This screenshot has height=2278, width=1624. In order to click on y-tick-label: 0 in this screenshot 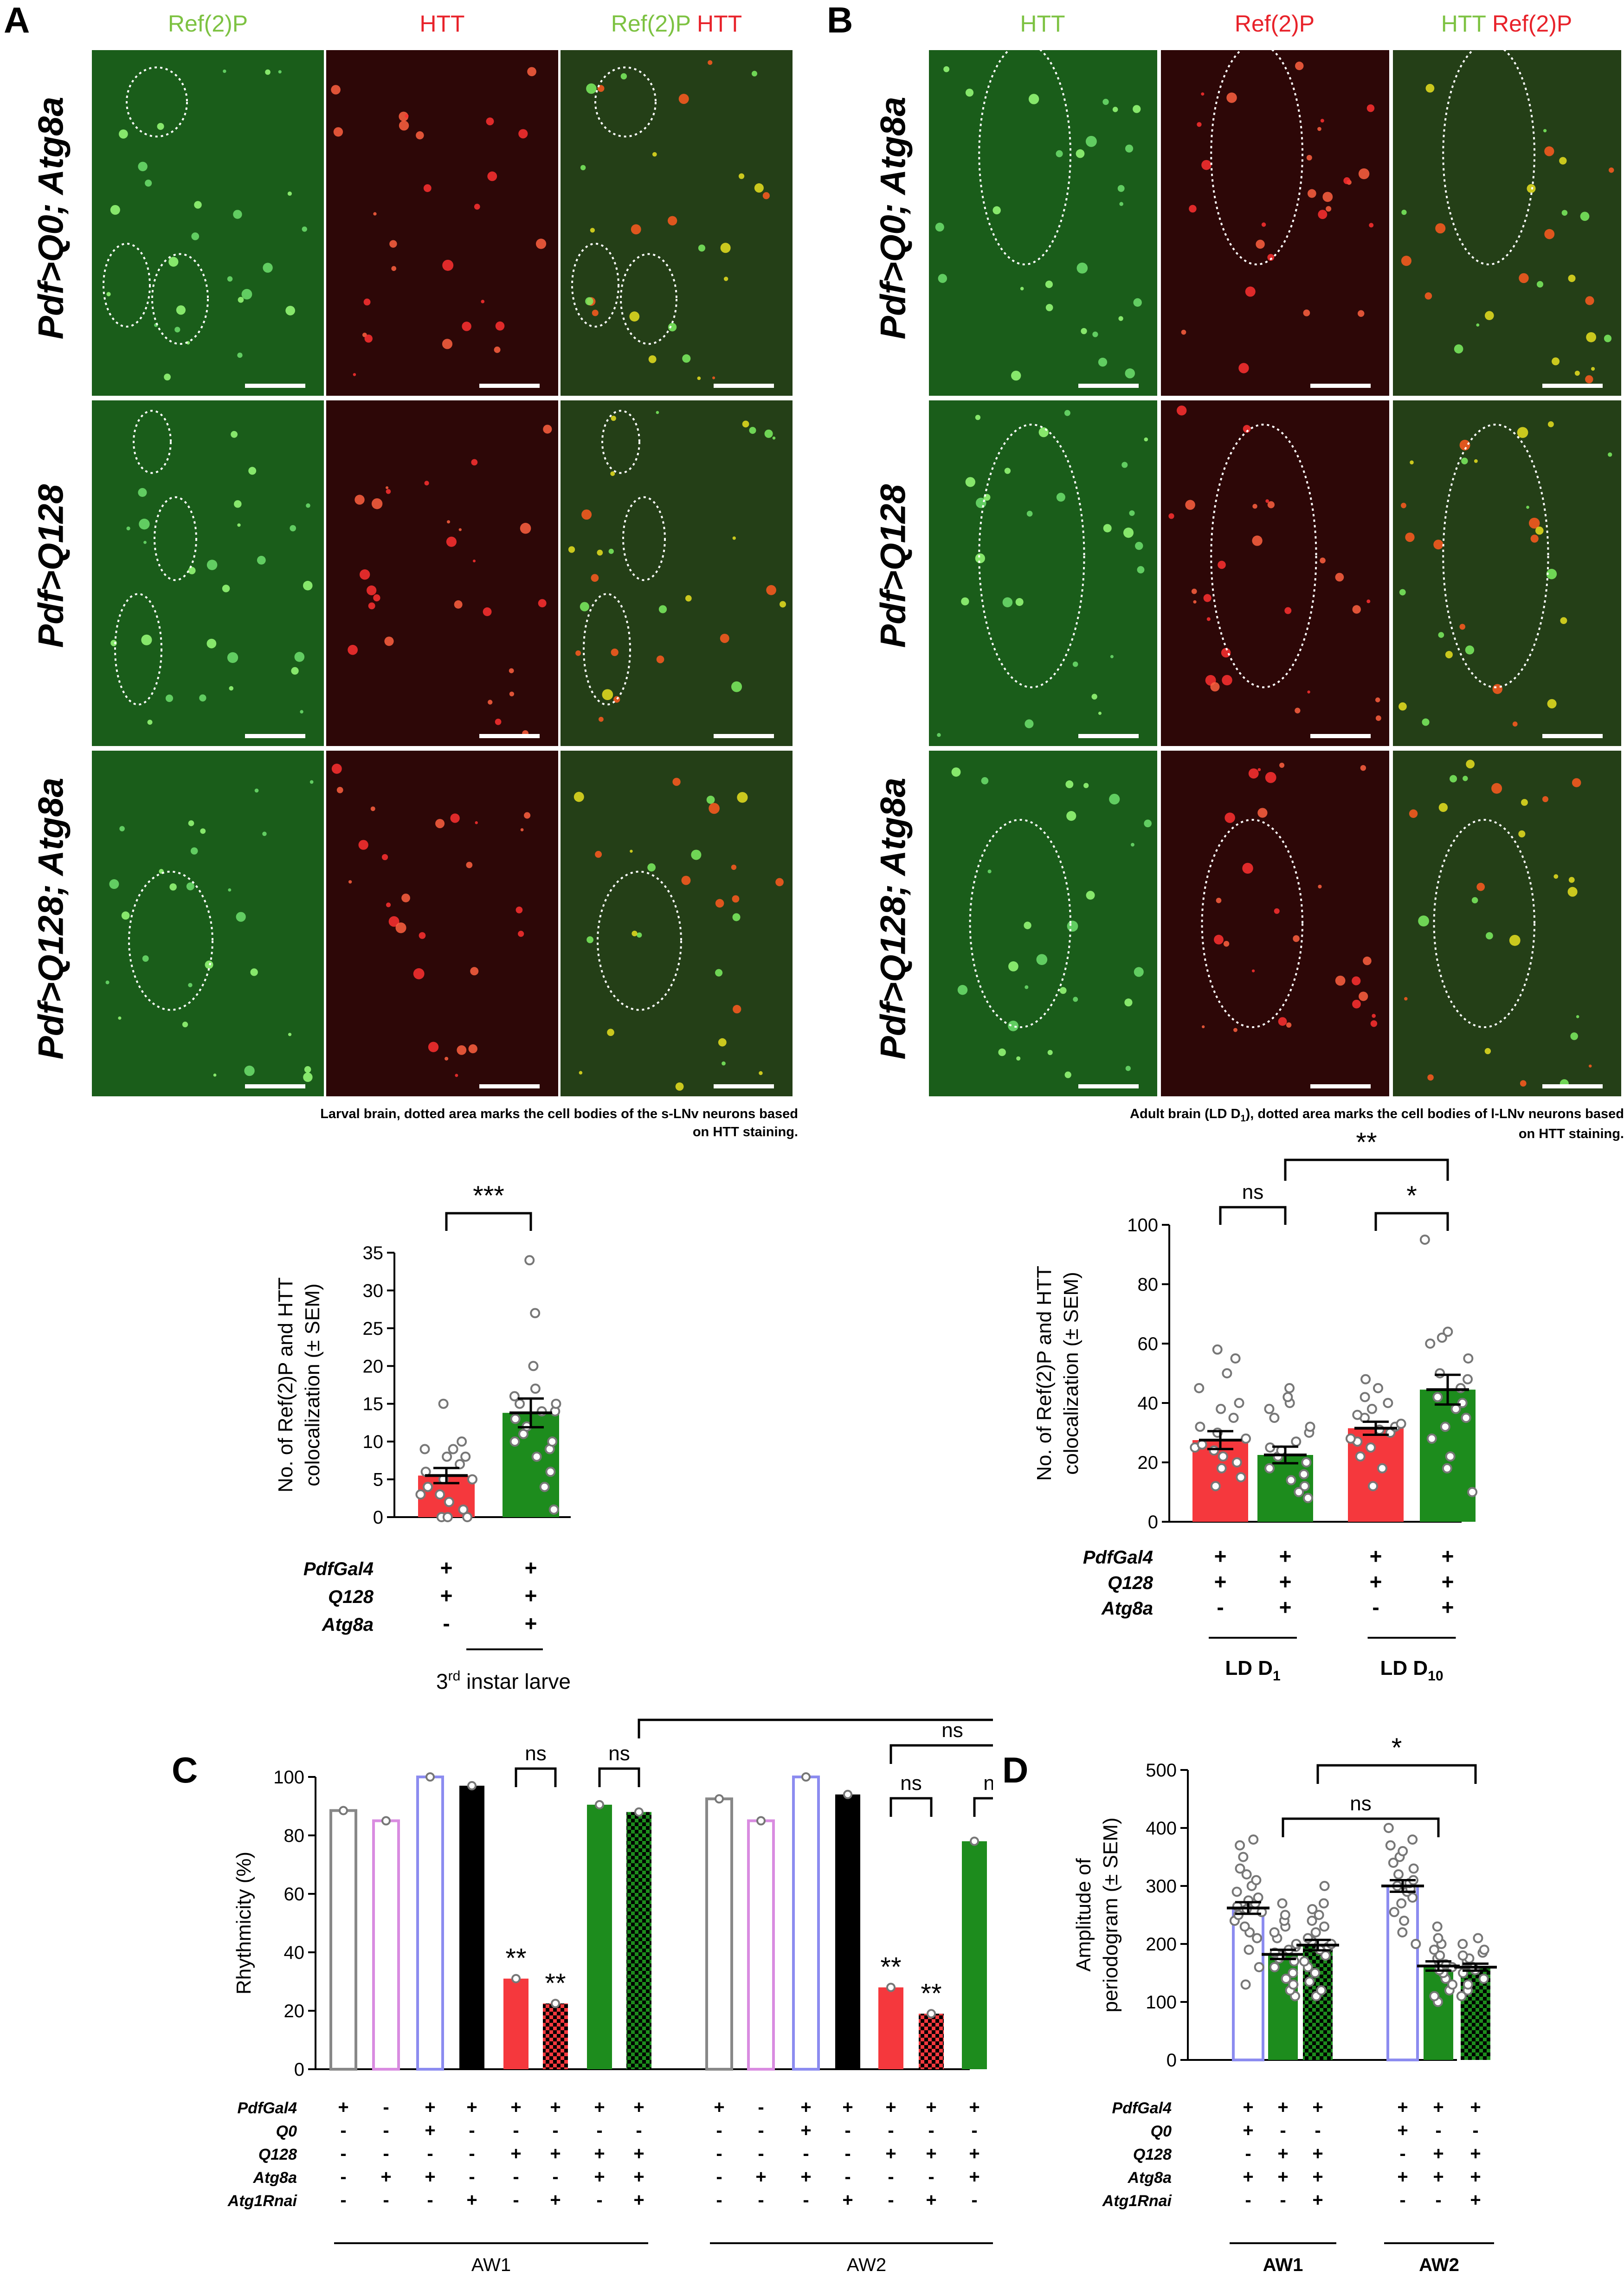, I will do `click(299, 2069)`.